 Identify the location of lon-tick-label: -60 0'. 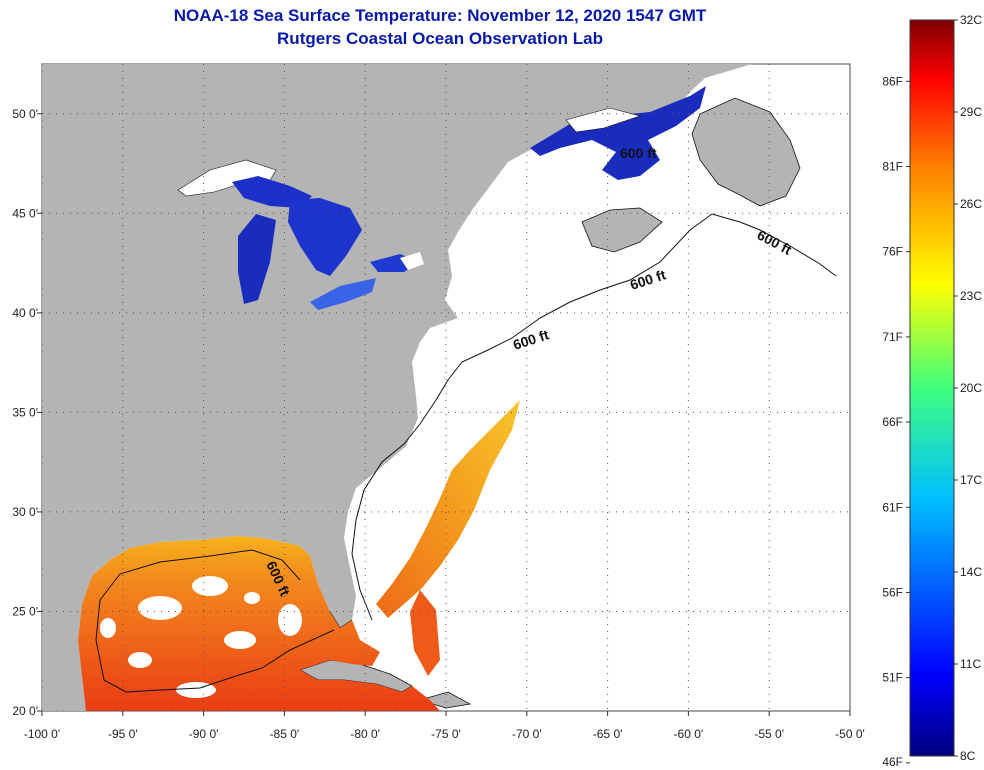
(689, 734).